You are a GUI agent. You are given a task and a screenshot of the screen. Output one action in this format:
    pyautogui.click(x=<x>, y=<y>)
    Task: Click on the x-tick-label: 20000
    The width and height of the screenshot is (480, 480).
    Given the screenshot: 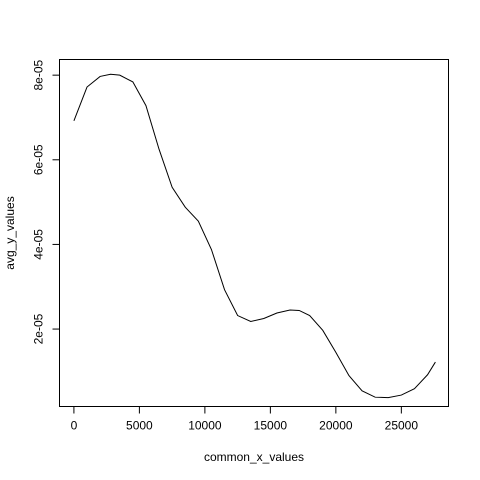 What is the action you would take?
    pyautogui.click(x=336, y=426)
    